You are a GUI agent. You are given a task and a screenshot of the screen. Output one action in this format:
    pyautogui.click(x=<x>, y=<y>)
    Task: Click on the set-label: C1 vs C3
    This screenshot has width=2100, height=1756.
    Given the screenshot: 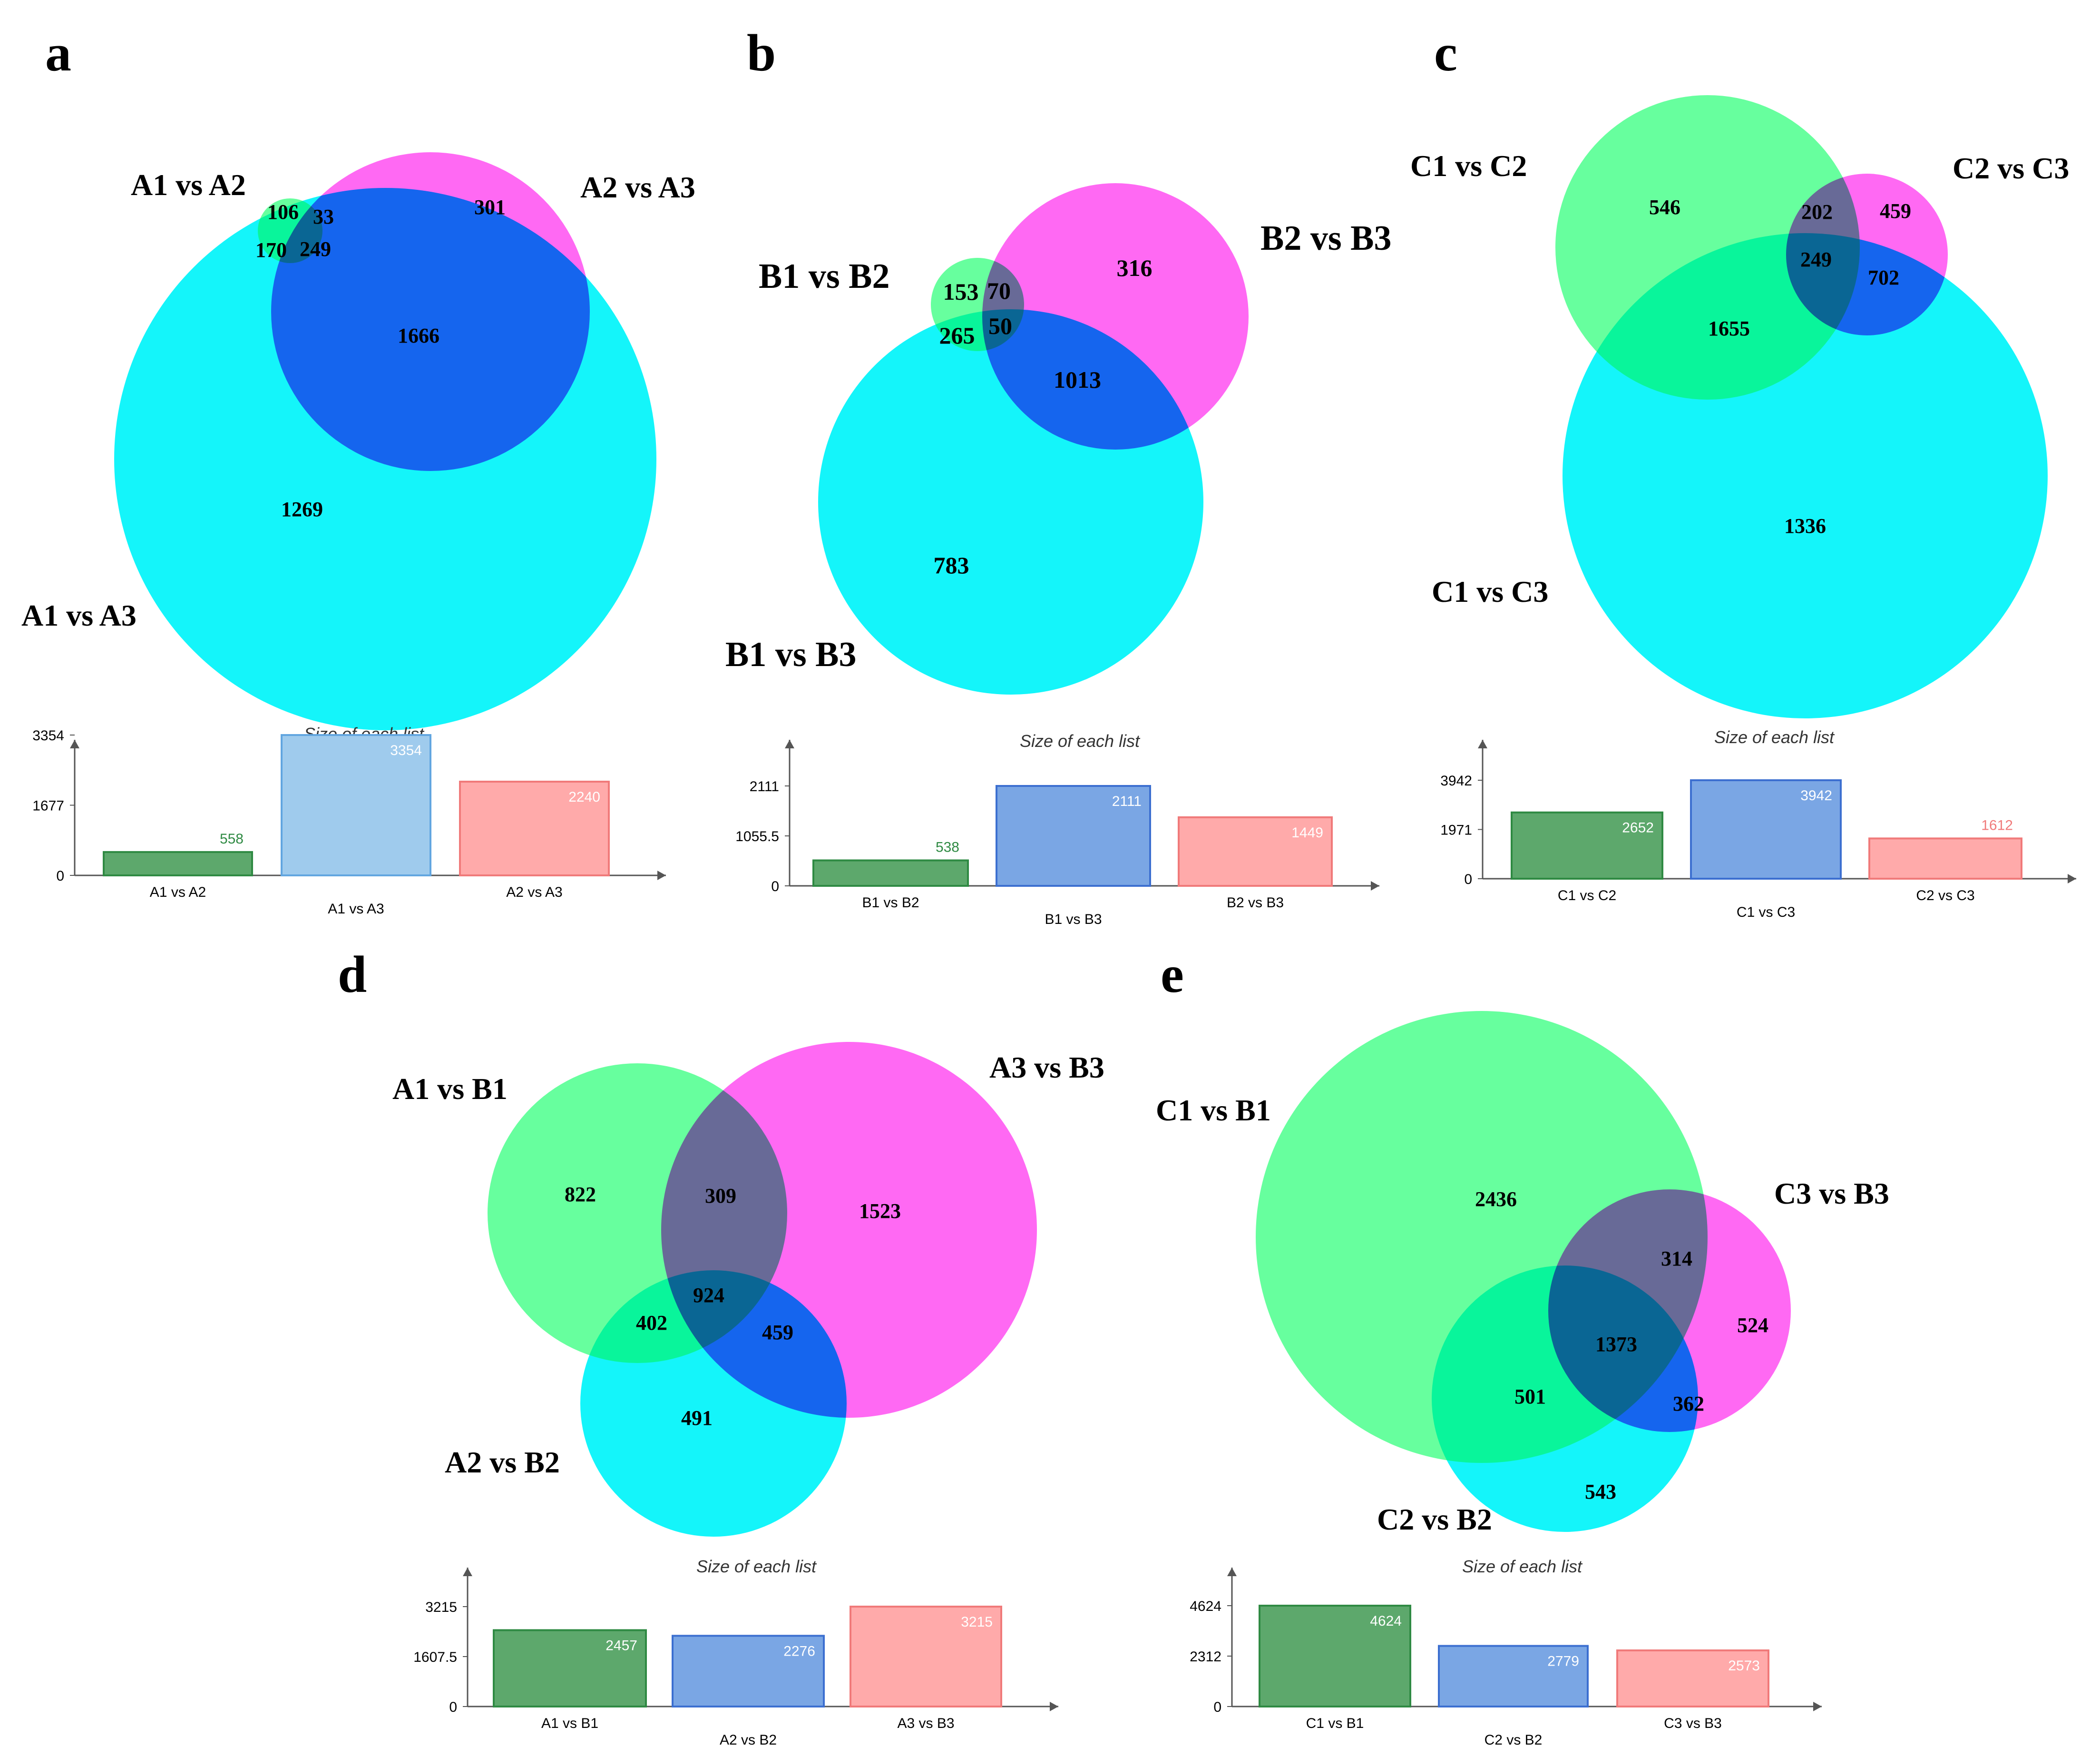 What is the action you would take?
    pyautogui.click(x=1490, y=591)
    